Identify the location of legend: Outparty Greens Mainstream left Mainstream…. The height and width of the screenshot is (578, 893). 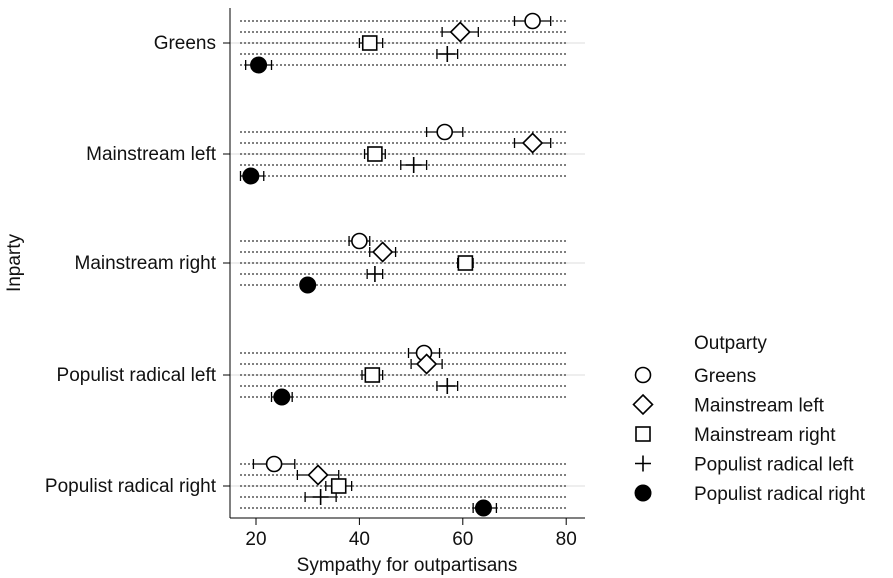
(749, 419).